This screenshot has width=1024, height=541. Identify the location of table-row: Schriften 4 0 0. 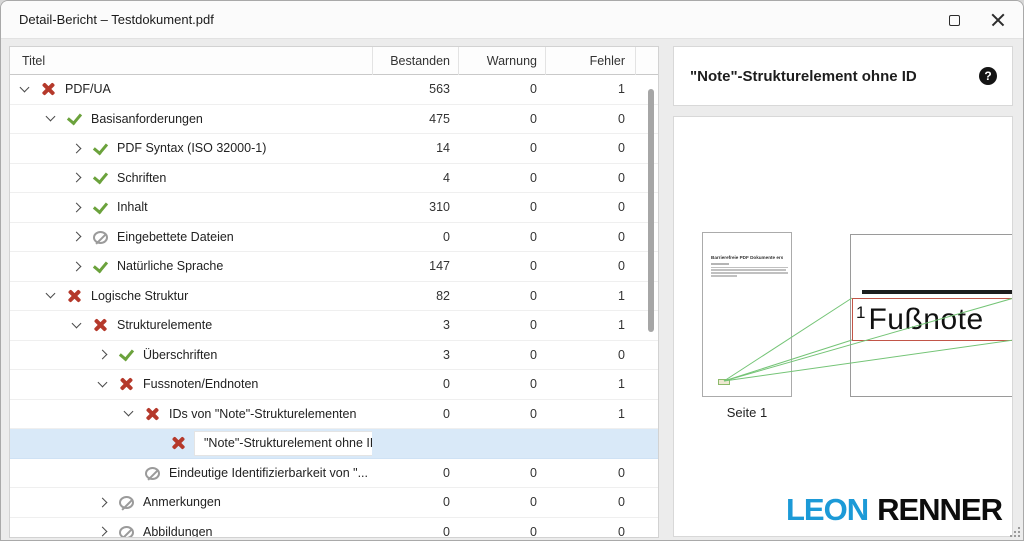
(334, 178).